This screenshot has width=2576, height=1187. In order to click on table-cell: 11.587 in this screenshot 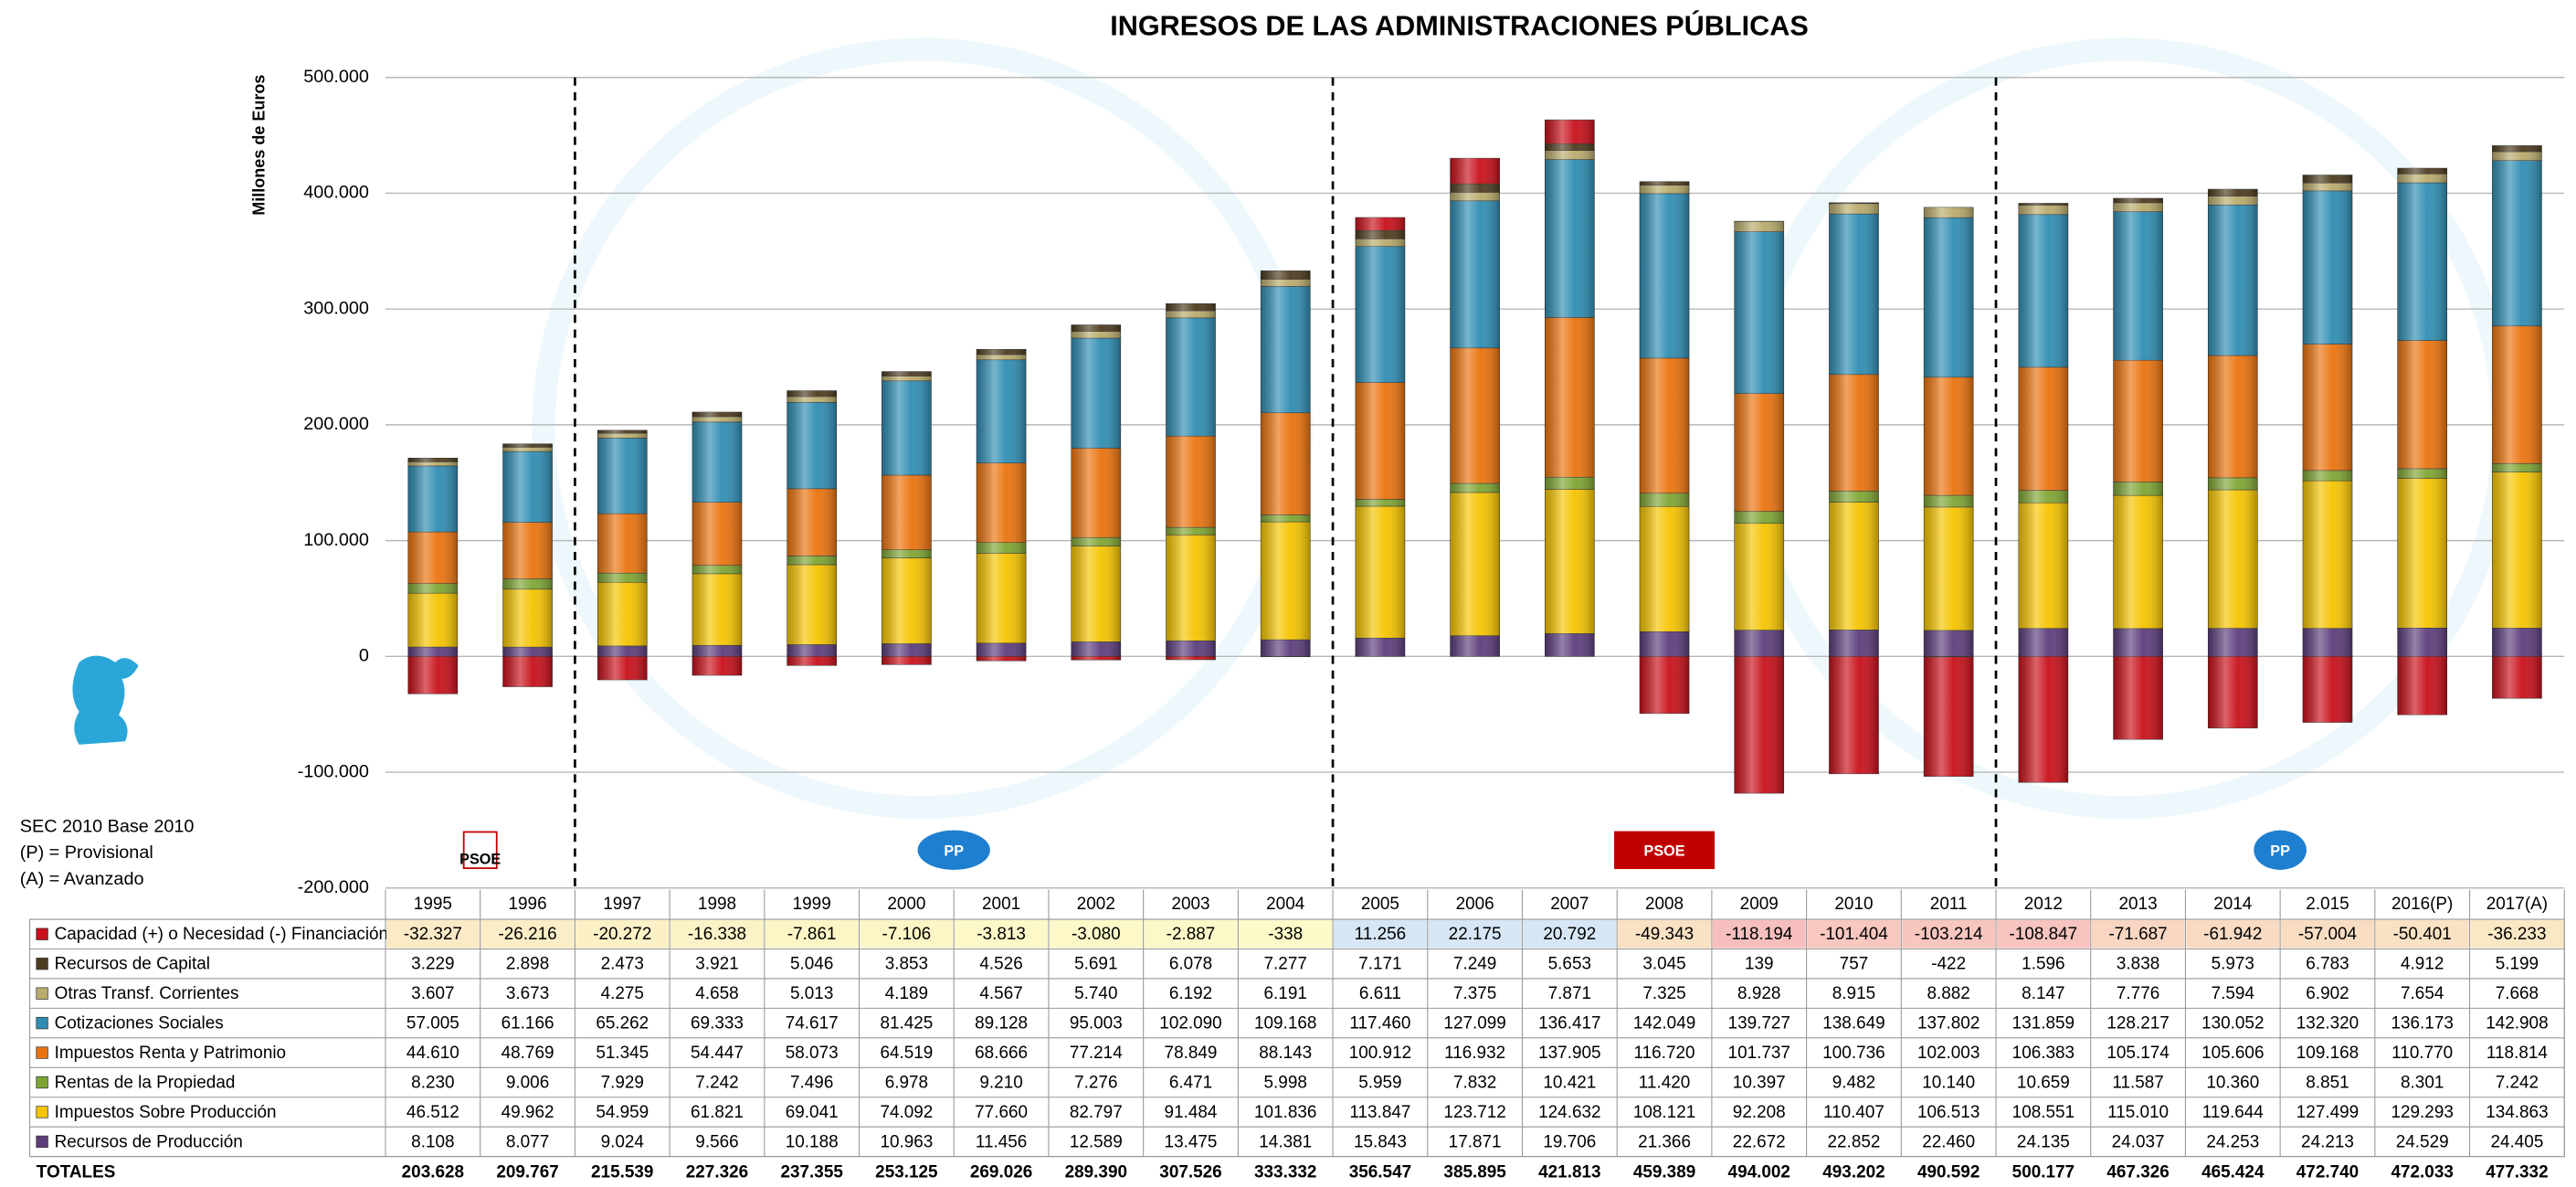, I will do `click(2137, 1083)`.